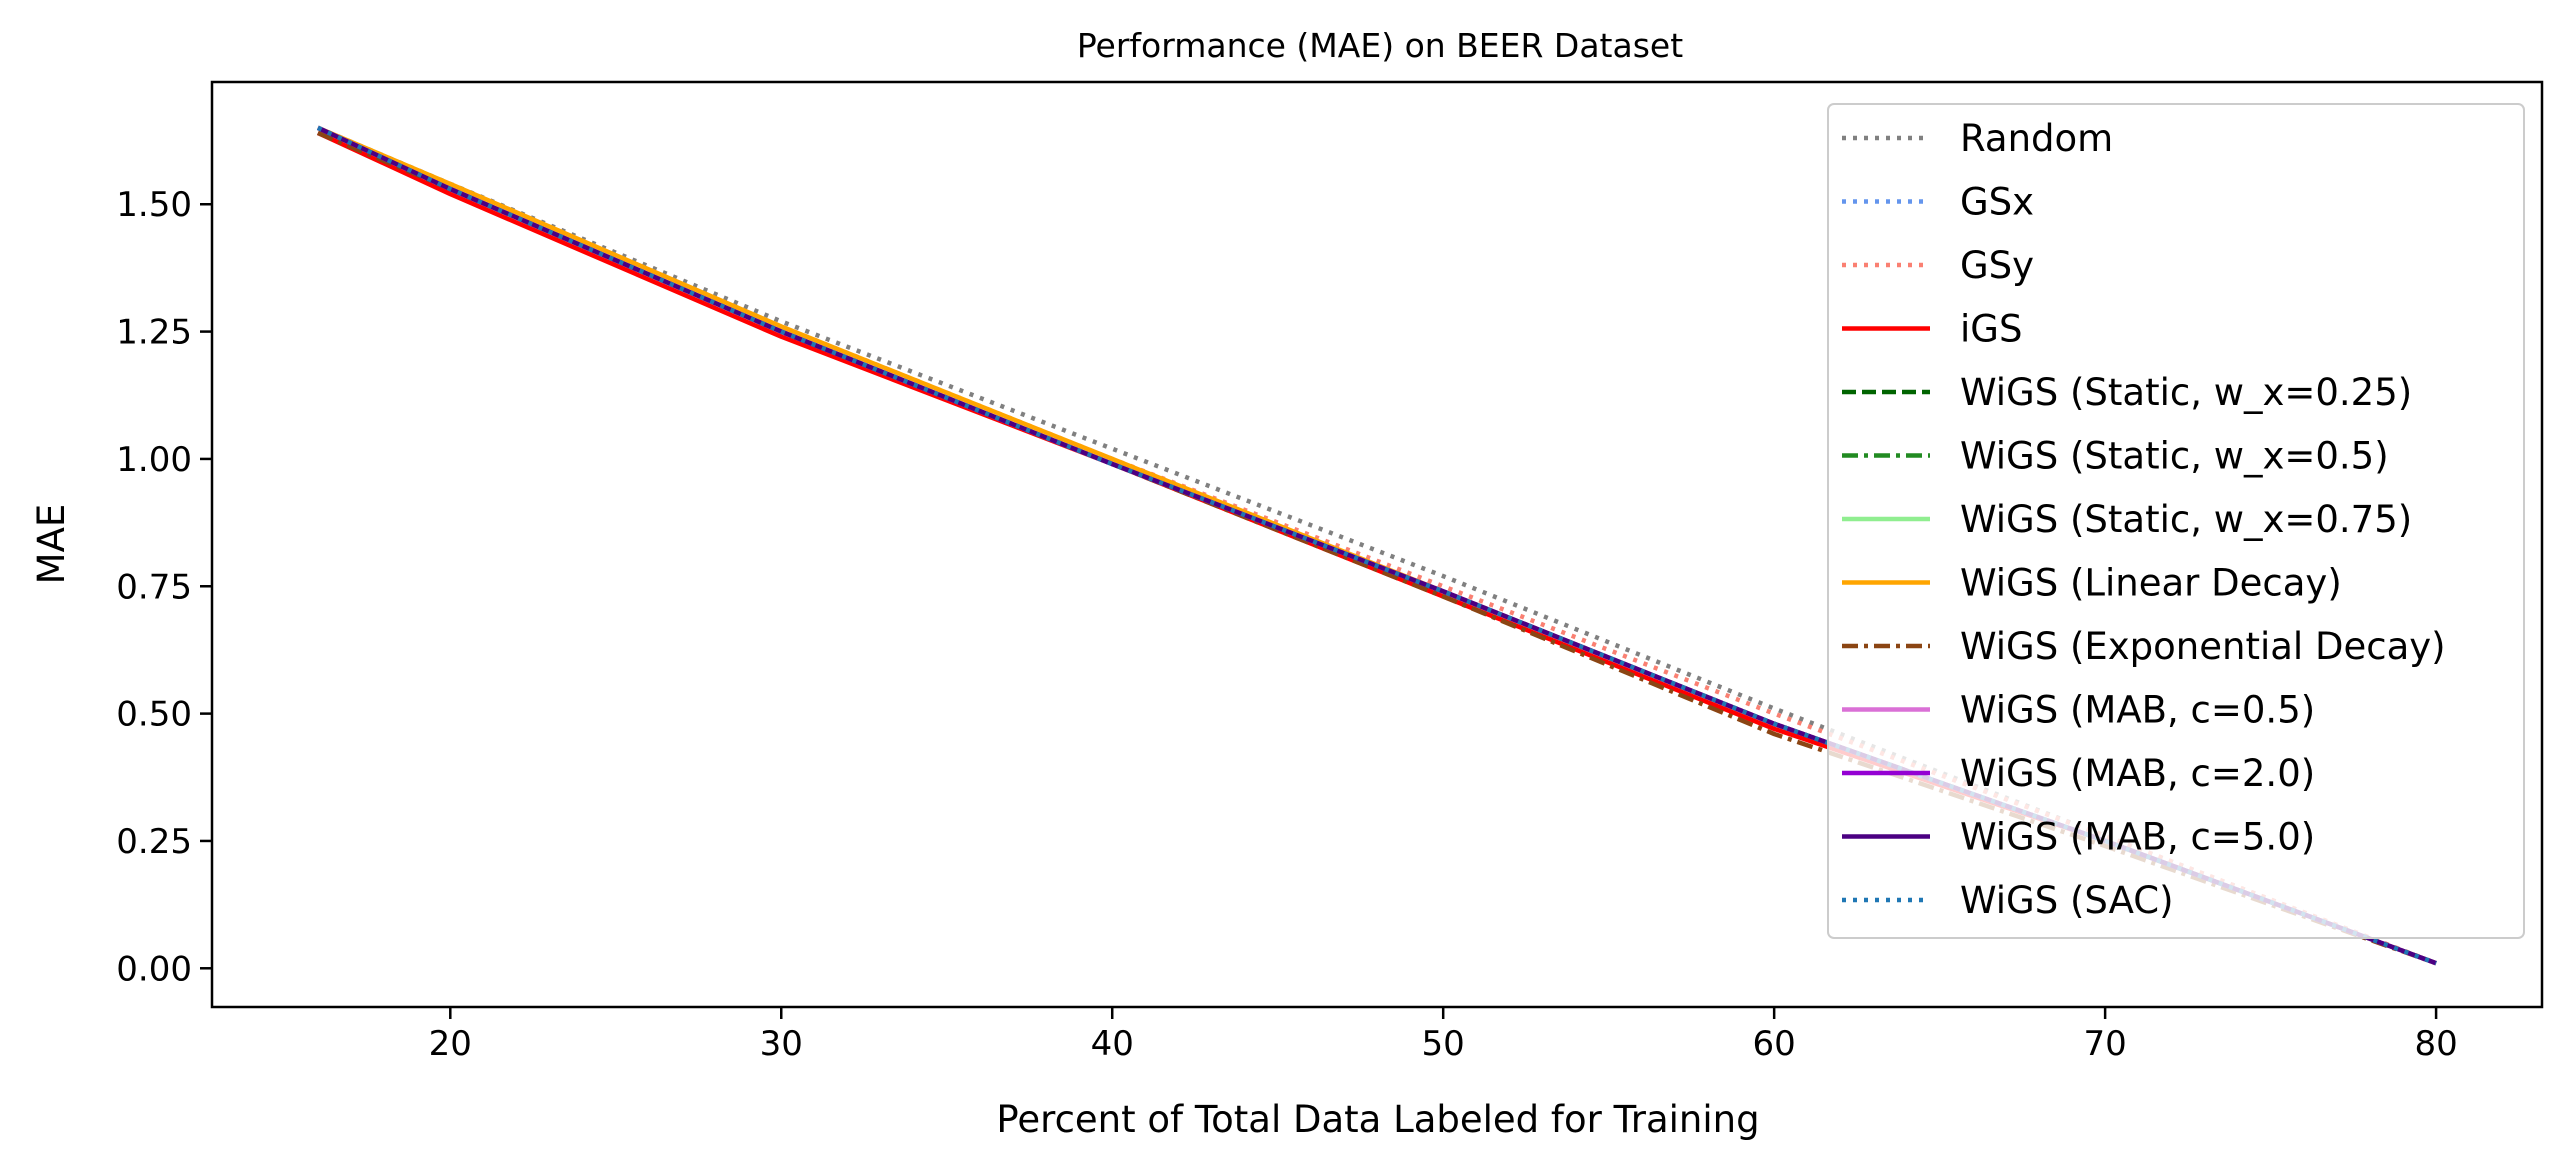  What do you see at coordinates (154, 333) in the screenshot?
I see `y-tick-label: 1.25` at bounding box center [154, 333].